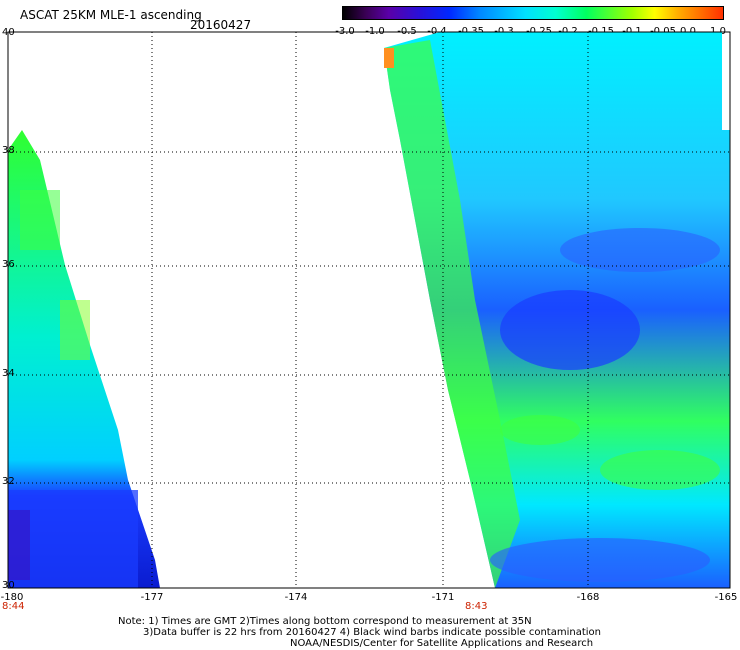 This screenshot has height=650, width=740. I want to click on right-swath-patch, so click(389, 58).